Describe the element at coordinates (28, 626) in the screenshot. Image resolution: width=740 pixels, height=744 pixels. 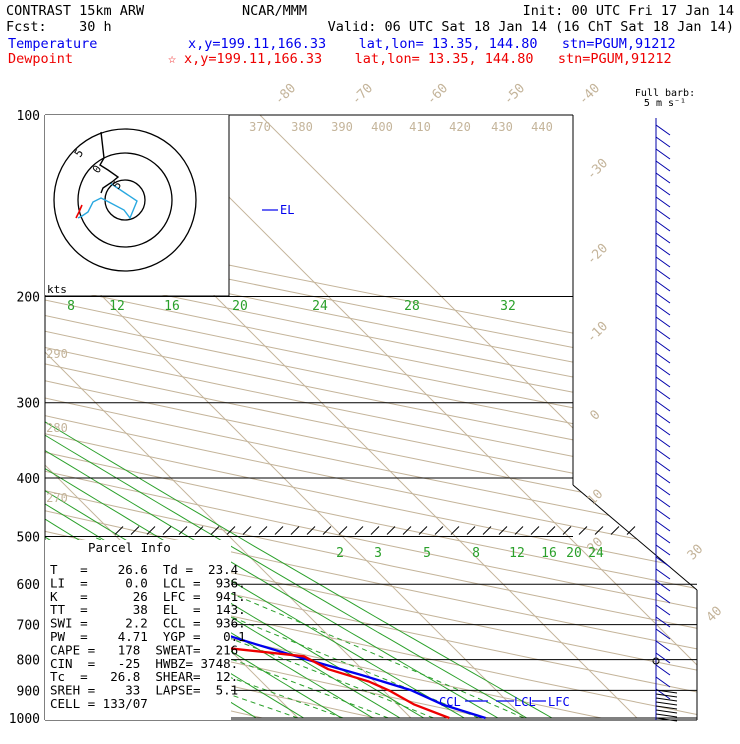
I see `pressure-tick-label: 700` at that location.